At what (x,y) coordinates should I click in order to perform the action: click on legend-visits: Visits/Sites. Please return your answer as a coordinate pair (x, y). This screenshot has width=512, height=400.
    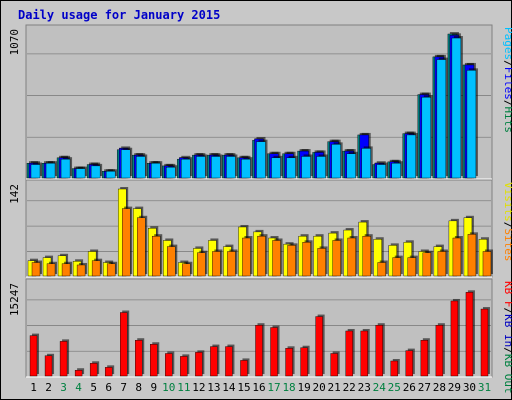
    Looking at the image, I should click on (507, 222).